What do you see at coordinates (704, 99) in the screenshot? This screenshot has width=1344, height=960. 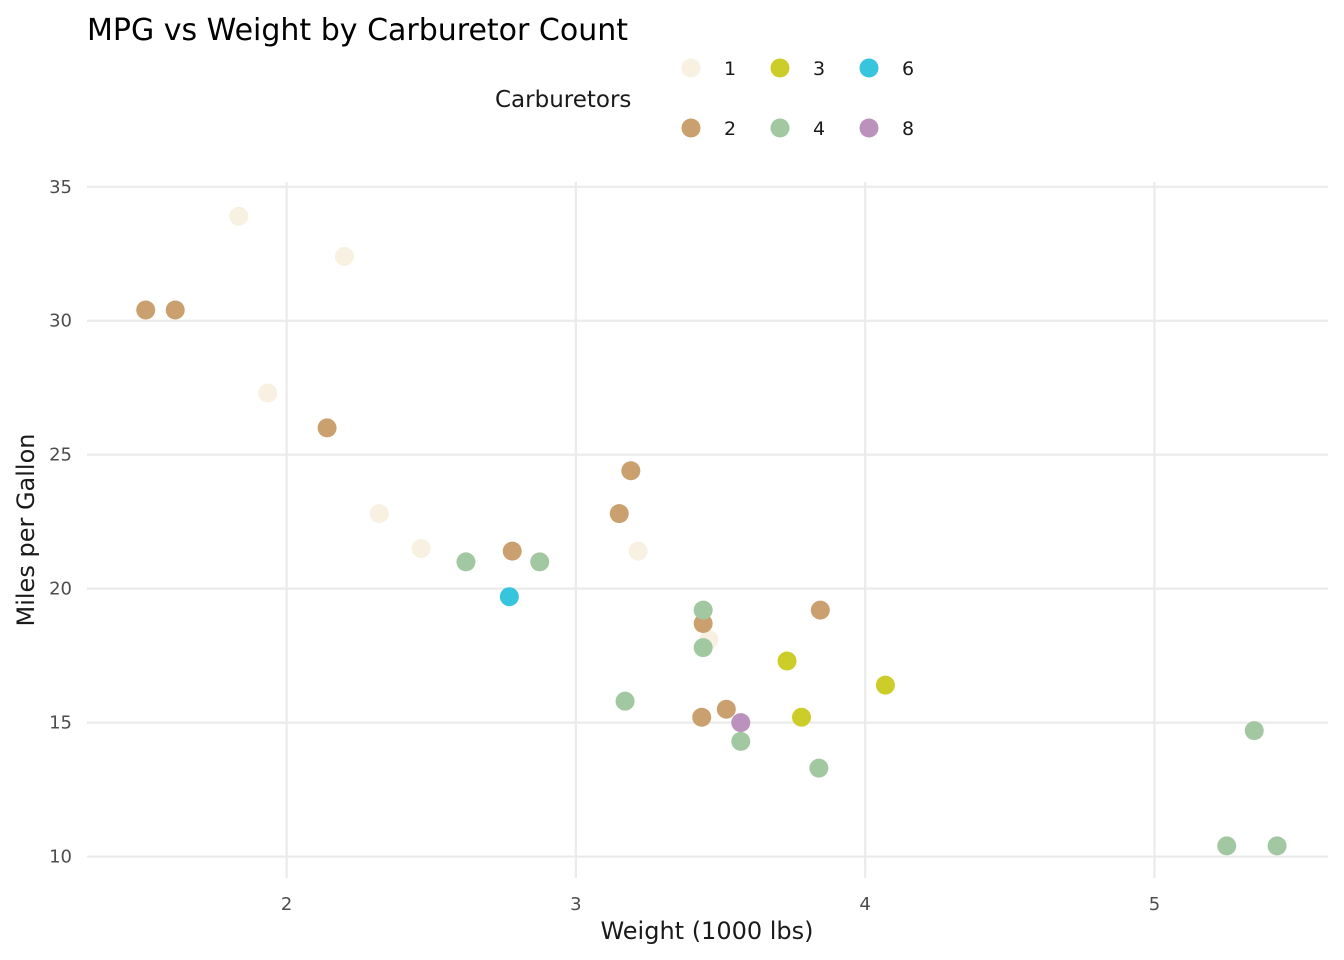 I see `legend: Carburetors 1 2 3 4 6 8` at bounding box center [704, 99].